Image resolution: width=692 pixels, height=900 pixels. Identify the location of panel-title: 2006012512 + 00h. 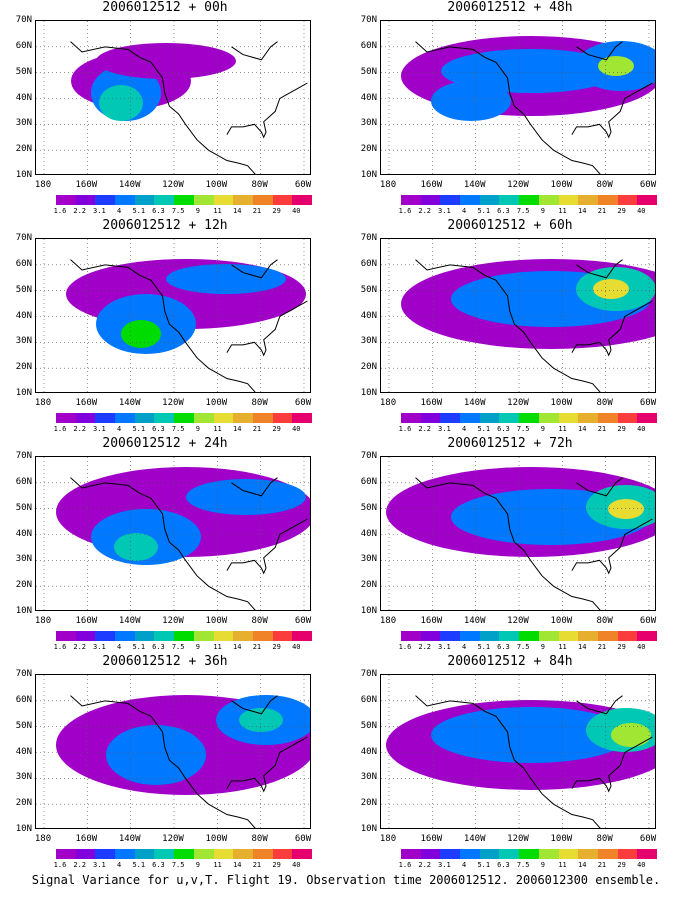
(165, 7).